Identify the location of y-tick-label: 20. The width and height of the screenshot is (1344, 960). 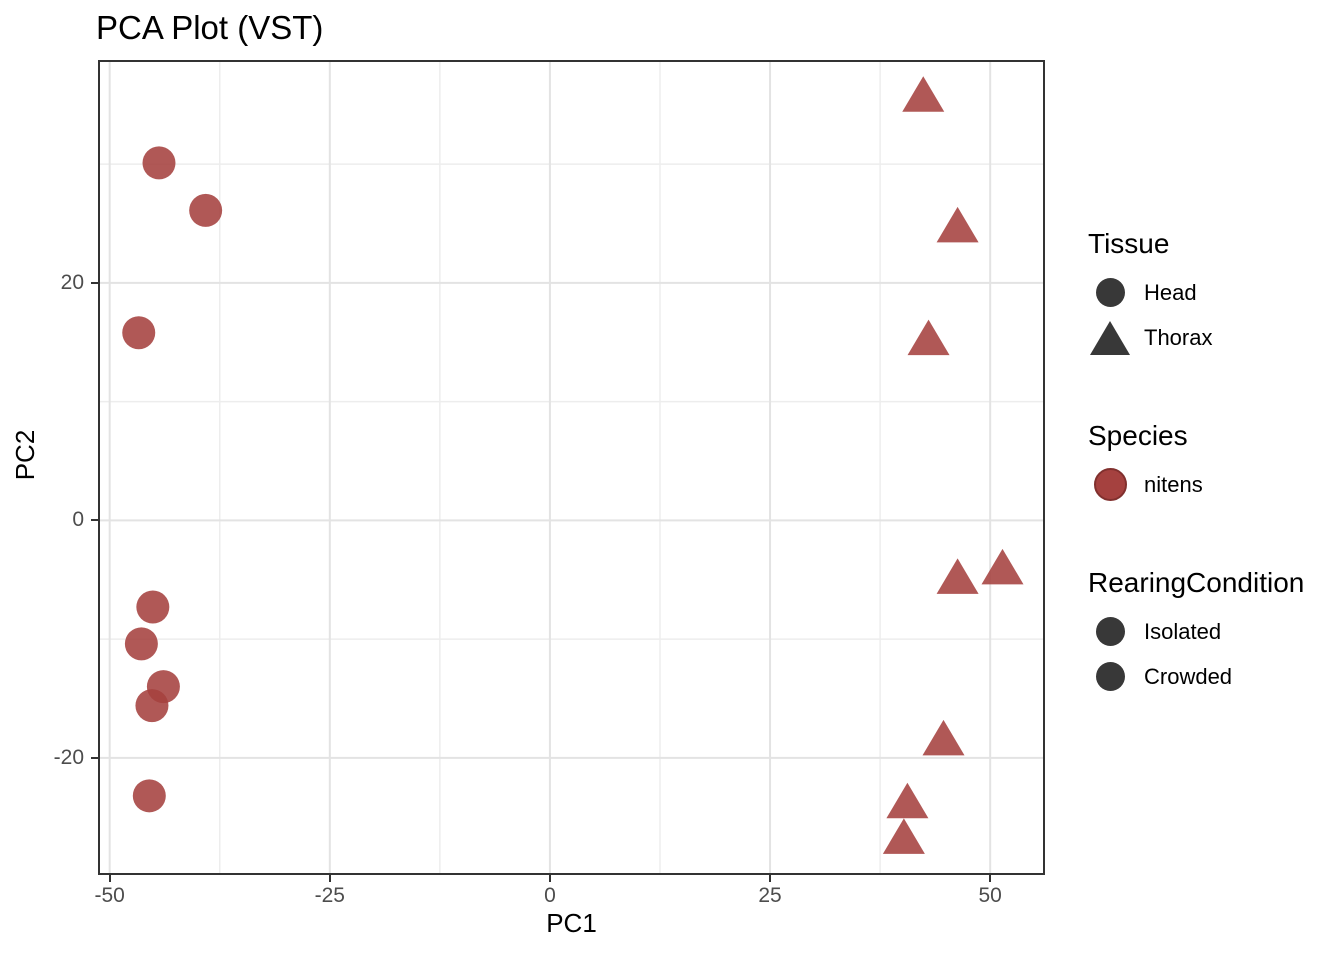
(72, 282).